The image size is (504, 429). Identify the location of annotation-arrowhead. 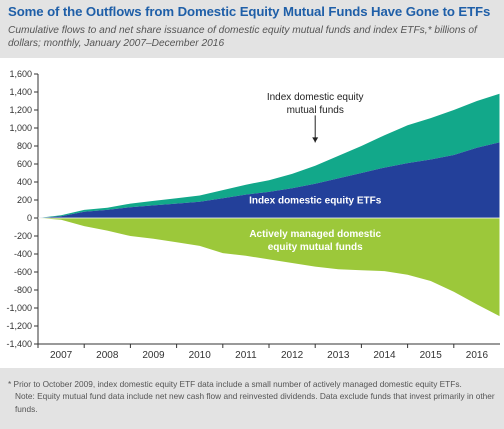
(315, 140).